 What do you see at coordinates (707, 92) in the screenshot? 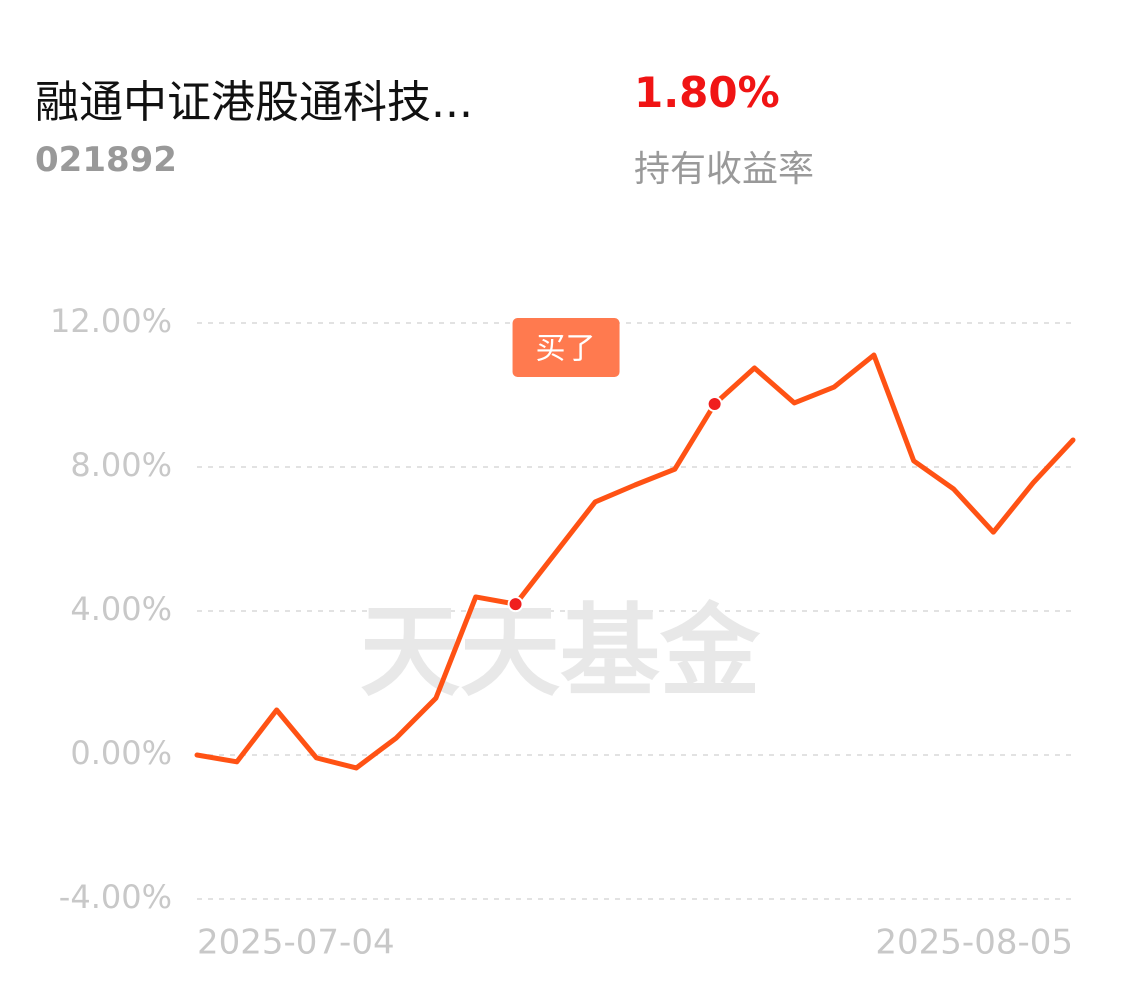
I see `return-value: 1.80%` at bounding box center [707, 92].